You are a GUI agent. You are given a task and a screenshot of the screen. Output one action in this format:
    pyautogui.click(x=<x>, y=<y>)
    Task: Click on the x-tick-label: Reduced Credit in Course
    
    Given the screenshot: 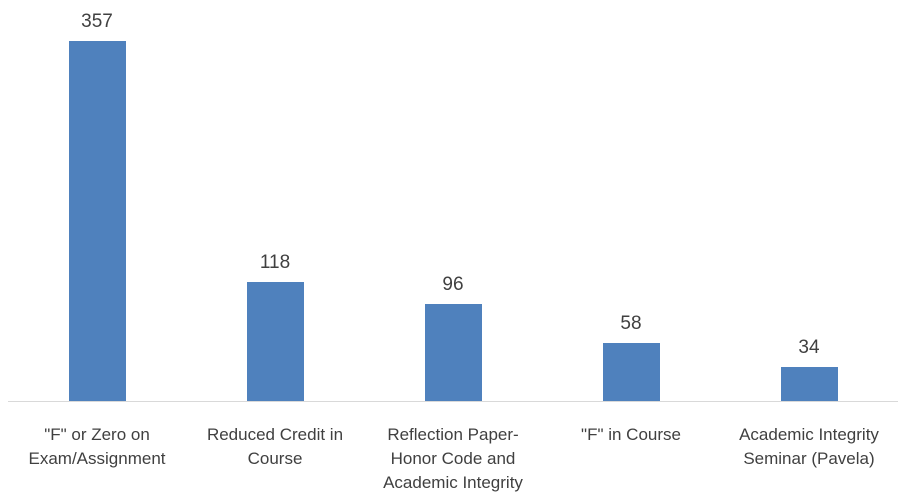 What is the action you would take?
    pyautogui.click(x=275, y=446)
    